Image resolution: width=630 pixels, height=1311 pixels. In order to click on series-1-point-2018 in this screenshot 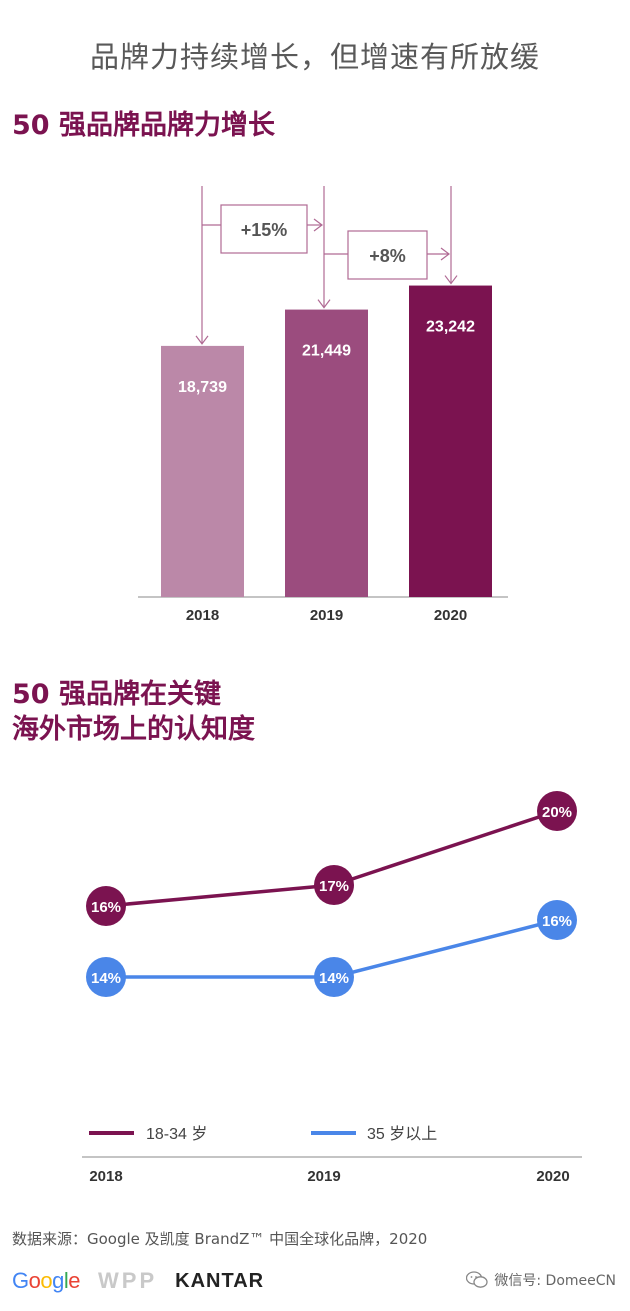, I will do `click(106, 977)`.